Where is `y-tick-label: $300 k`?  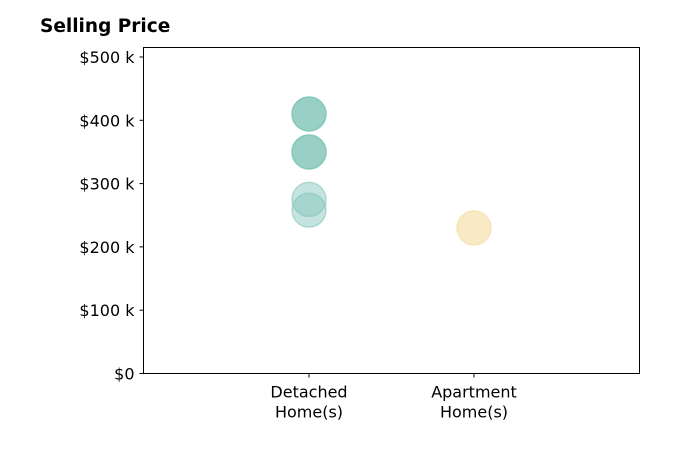 y-tick-label: $300 k is located at coordinates (107, 184).